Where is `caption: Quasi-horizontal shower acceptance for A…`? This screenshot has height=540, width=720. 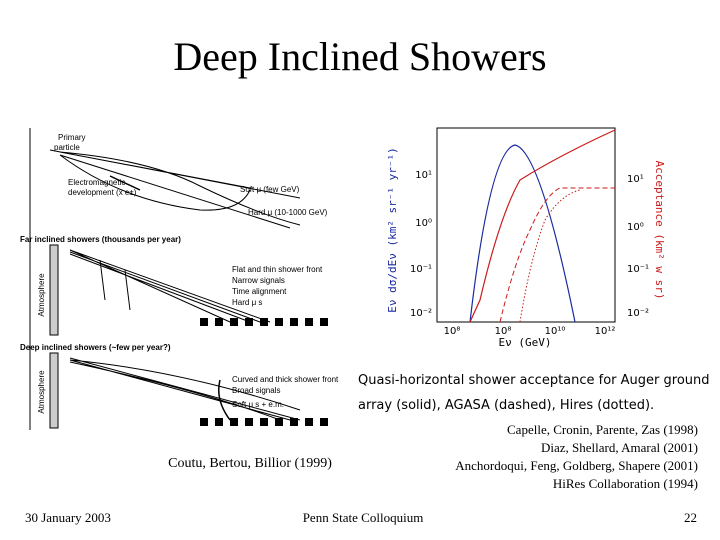
caption: Quasi-horizontal shower acceptance for A… is located at coordinates (534, 380).